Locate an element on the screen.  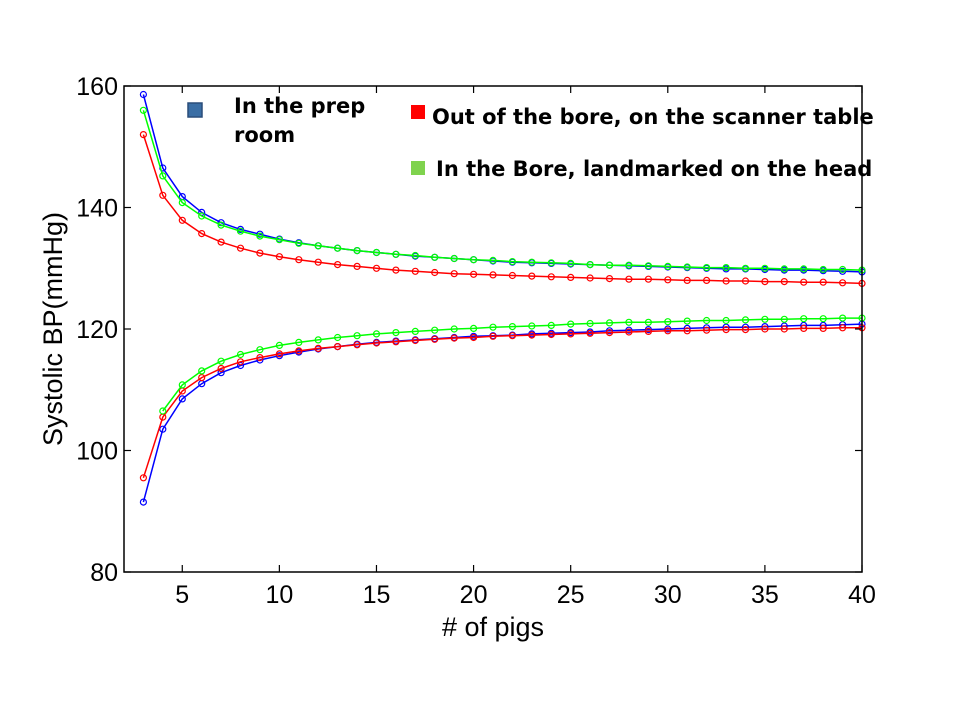
legend-label-line: In the prep is located at coordinates (299, 106).